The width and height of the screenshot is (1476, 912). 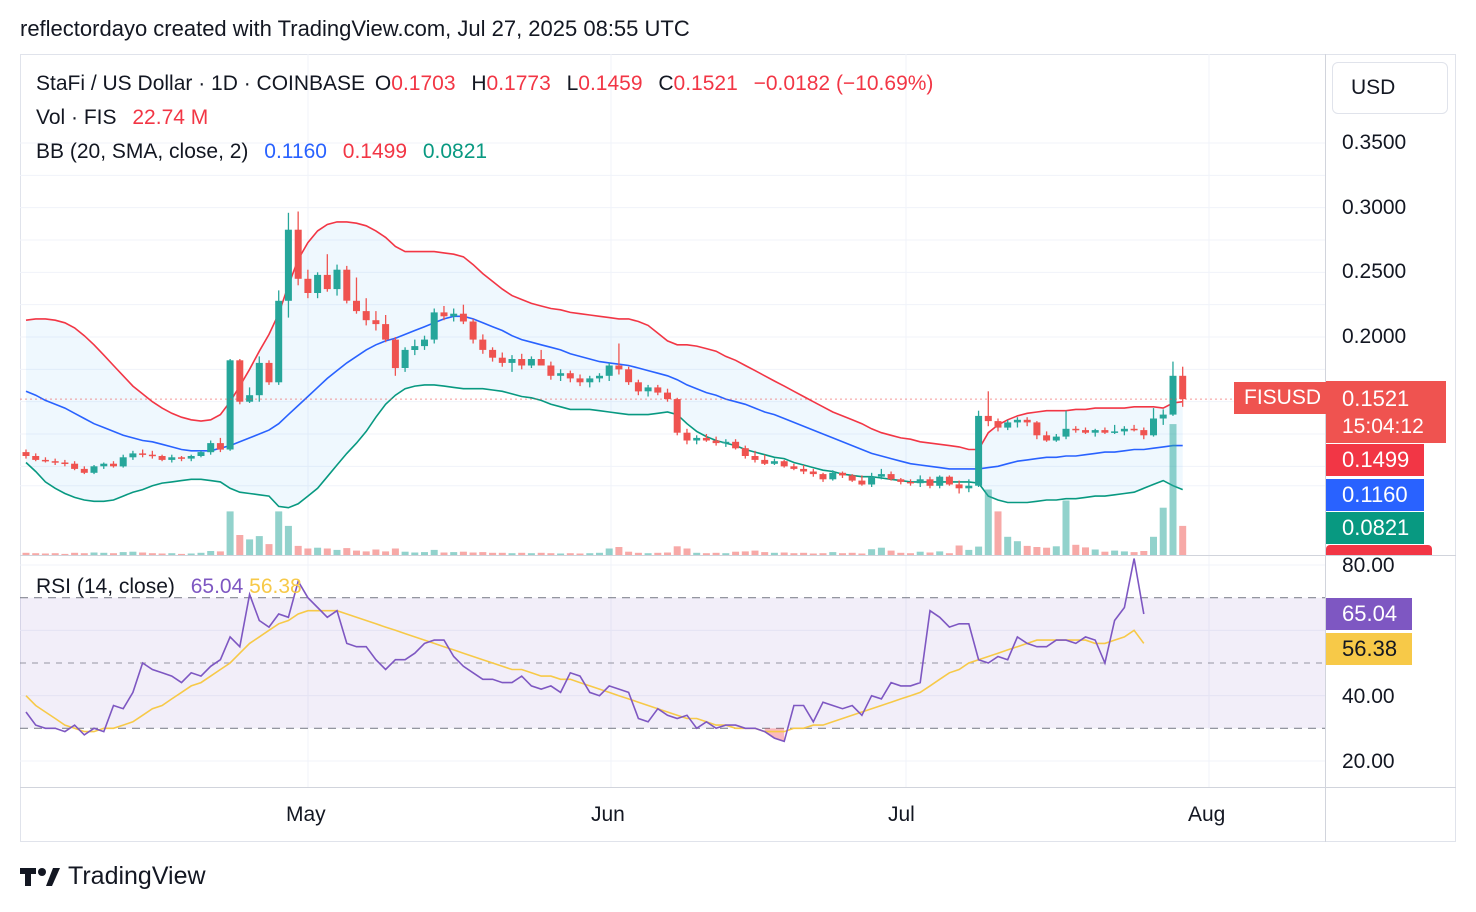 What do you see at coordinates (610, 83) in the screenshot?
I see `low-value: 0.1459` at bounding box center [610, 83].